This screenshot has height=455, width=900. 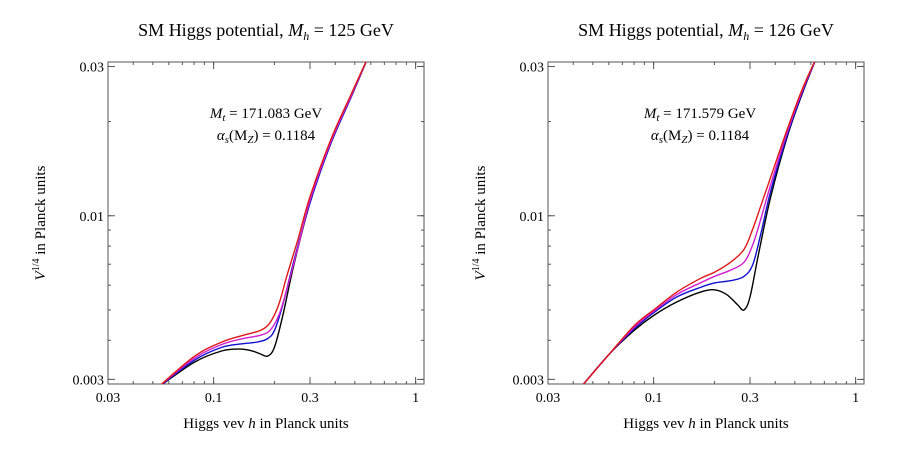 What do you see at coordinates (266, 115) in the screenshot?
I see `top-mass-annotation: Mt = 171.083 GeV` at bounding box center [266, 115].